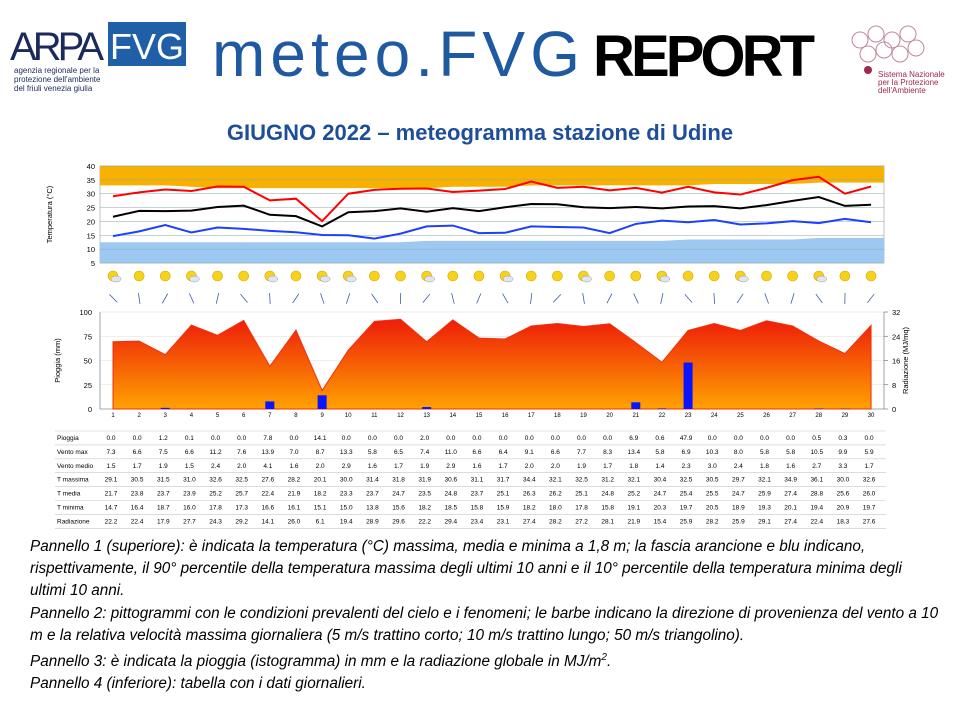  Describe the element at coordinates (53, 88) in the screenshot. I see `agency-line: del friuli venezia giulia` at that location.